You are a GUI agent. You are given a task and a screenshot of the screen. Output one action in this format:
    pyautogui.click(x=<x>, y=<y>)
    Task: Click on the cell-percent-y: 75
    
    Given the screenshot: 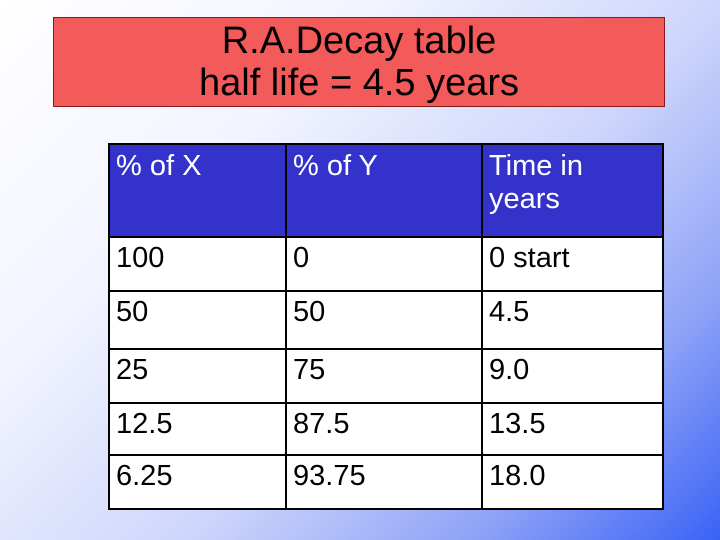 What is the action you would take?
    pyautogui.click(x=384, y=376)
    